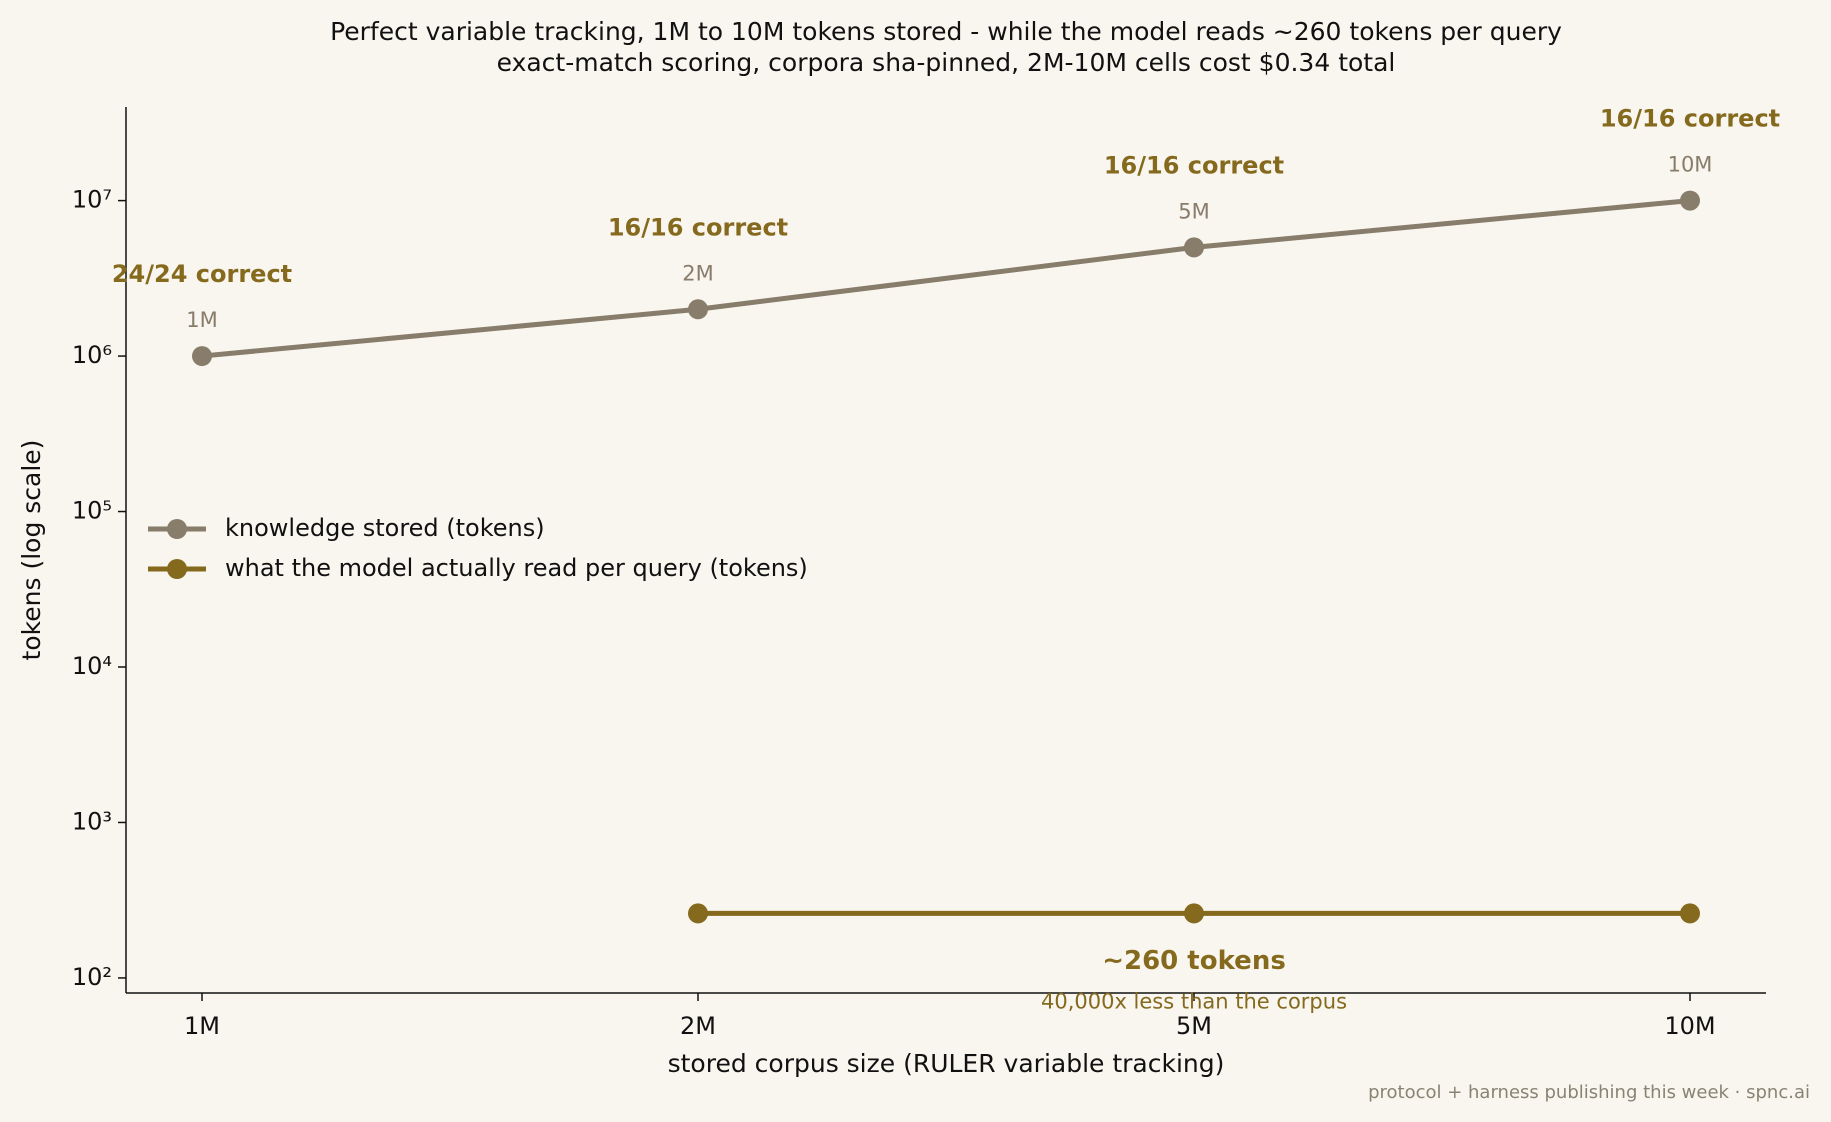  I want to click on legend-label: knowledge stored (tokens), so click(385, 528).